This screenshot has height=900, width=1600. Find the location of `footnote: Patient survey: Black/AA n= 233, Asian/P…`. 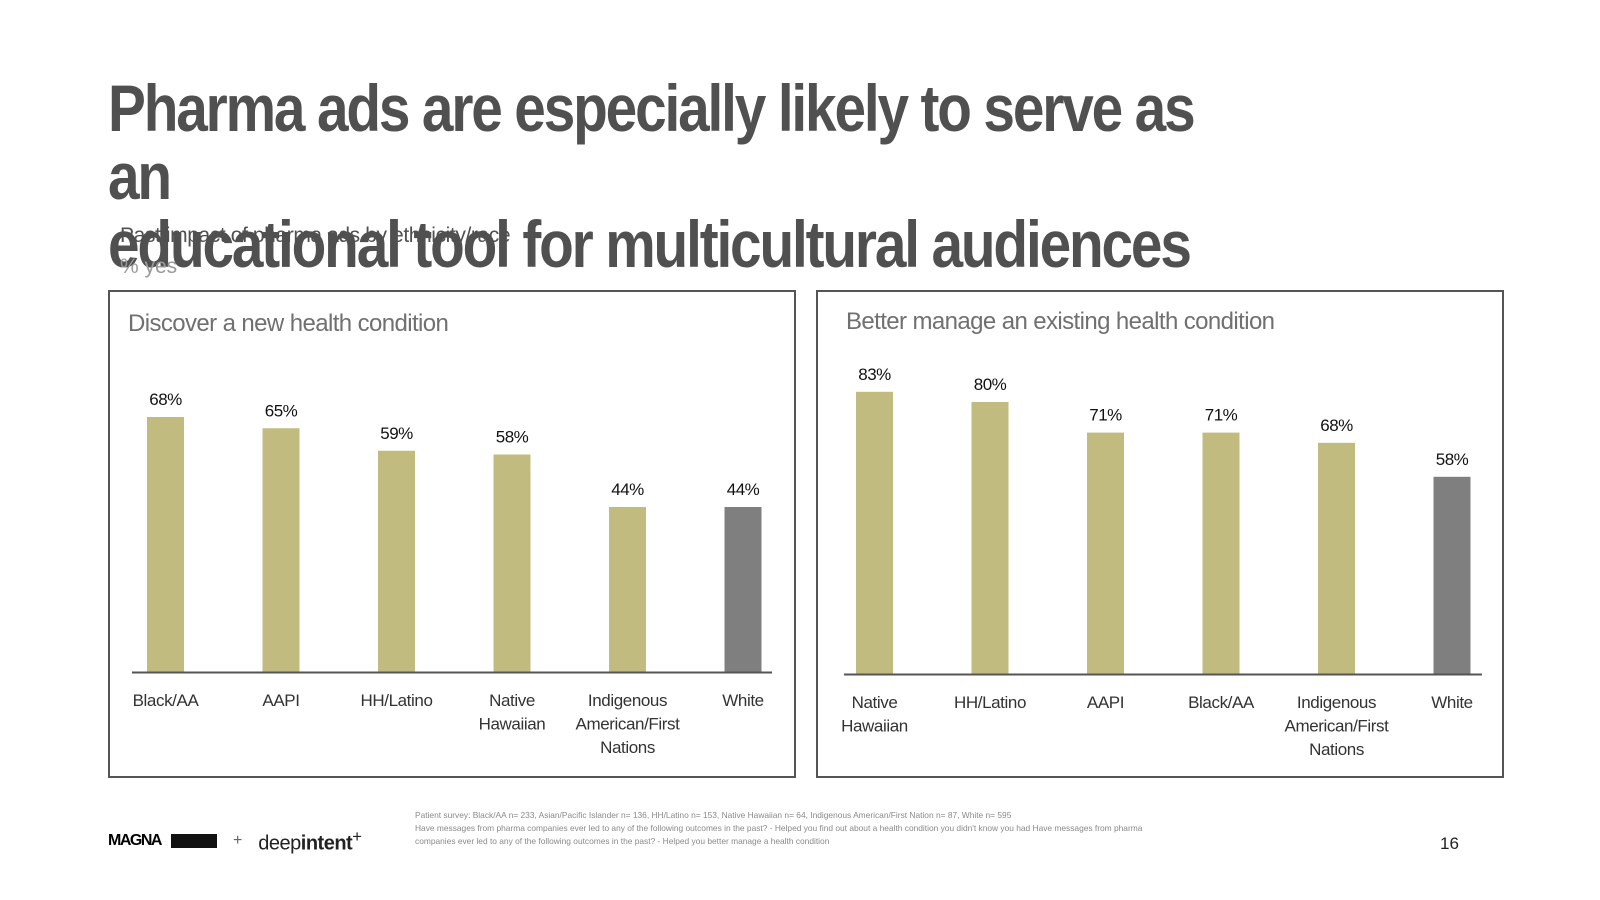

footnote: Patient survey: Black/AA n= 233, Asian/P… is located at coordinates (850, 828).